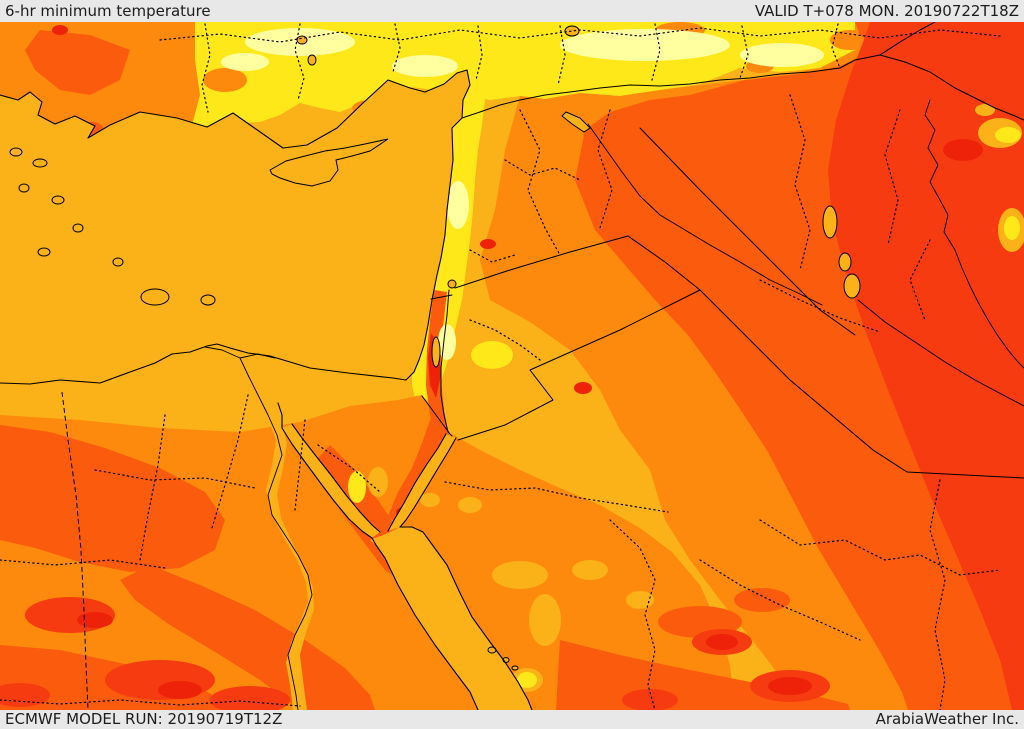 Image resolution: width=1024 pixels, height=729 pixels. I want to click on page-title: 6-hr minimum temperature, so click(108, 10).